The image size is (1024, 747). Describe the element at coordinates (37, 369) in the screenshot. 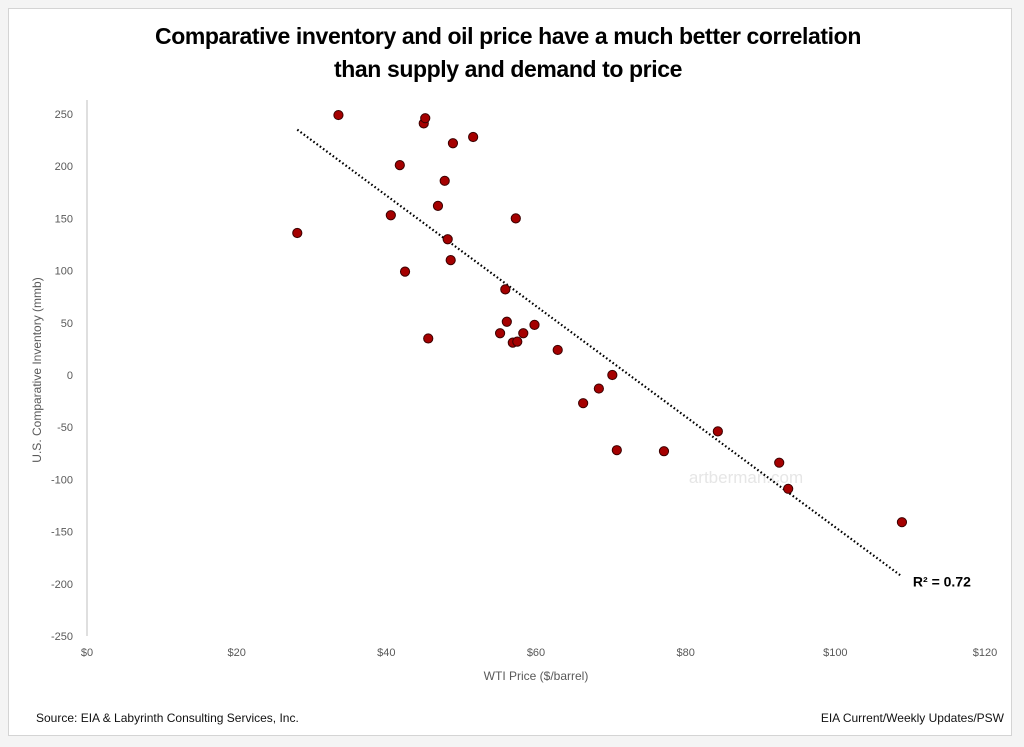

I see `y-axis-title: U.S. Comparative Inventory (mmb)` at that location.